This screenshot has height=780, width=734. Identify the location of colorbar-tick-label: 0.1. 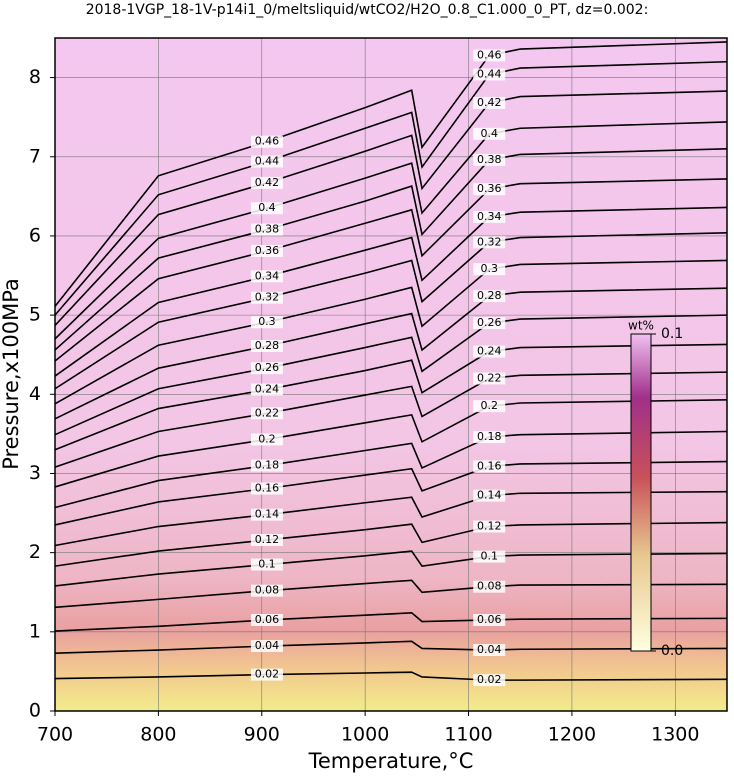
(672, 334).